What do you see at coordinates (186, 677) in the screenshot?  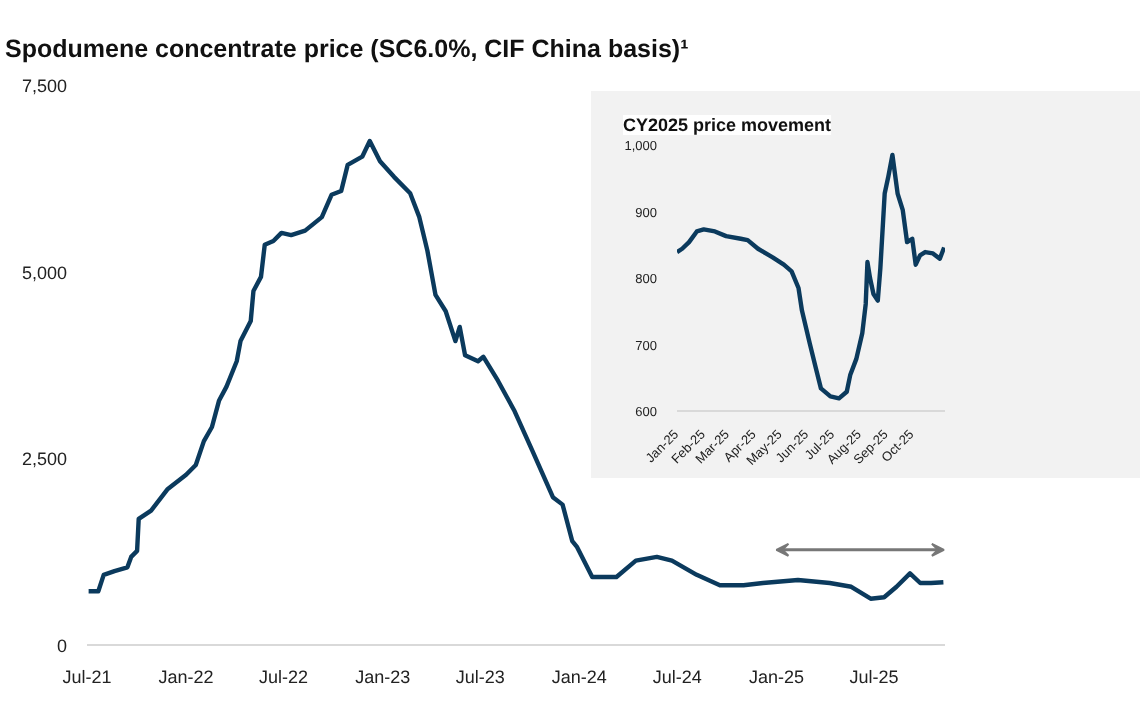 I see `x-tick-label: Jan-22` at bounding box center [186, 677].